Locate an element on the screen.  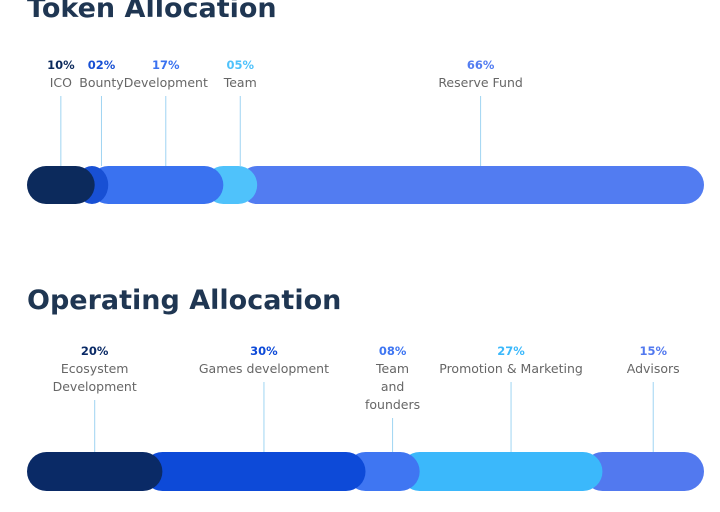
category-label: ICO is located at coordinates (60, 82).